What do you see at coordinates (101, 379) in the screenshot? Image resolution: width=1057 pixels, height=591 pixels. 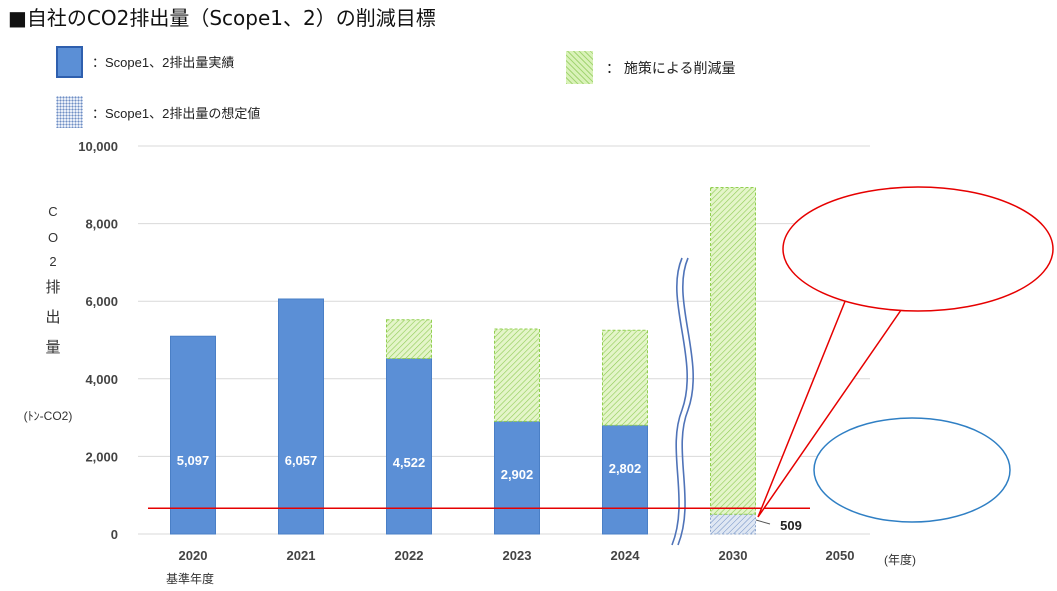 I see `y-tick-label: 4,000` at bounding box center [101, 379].